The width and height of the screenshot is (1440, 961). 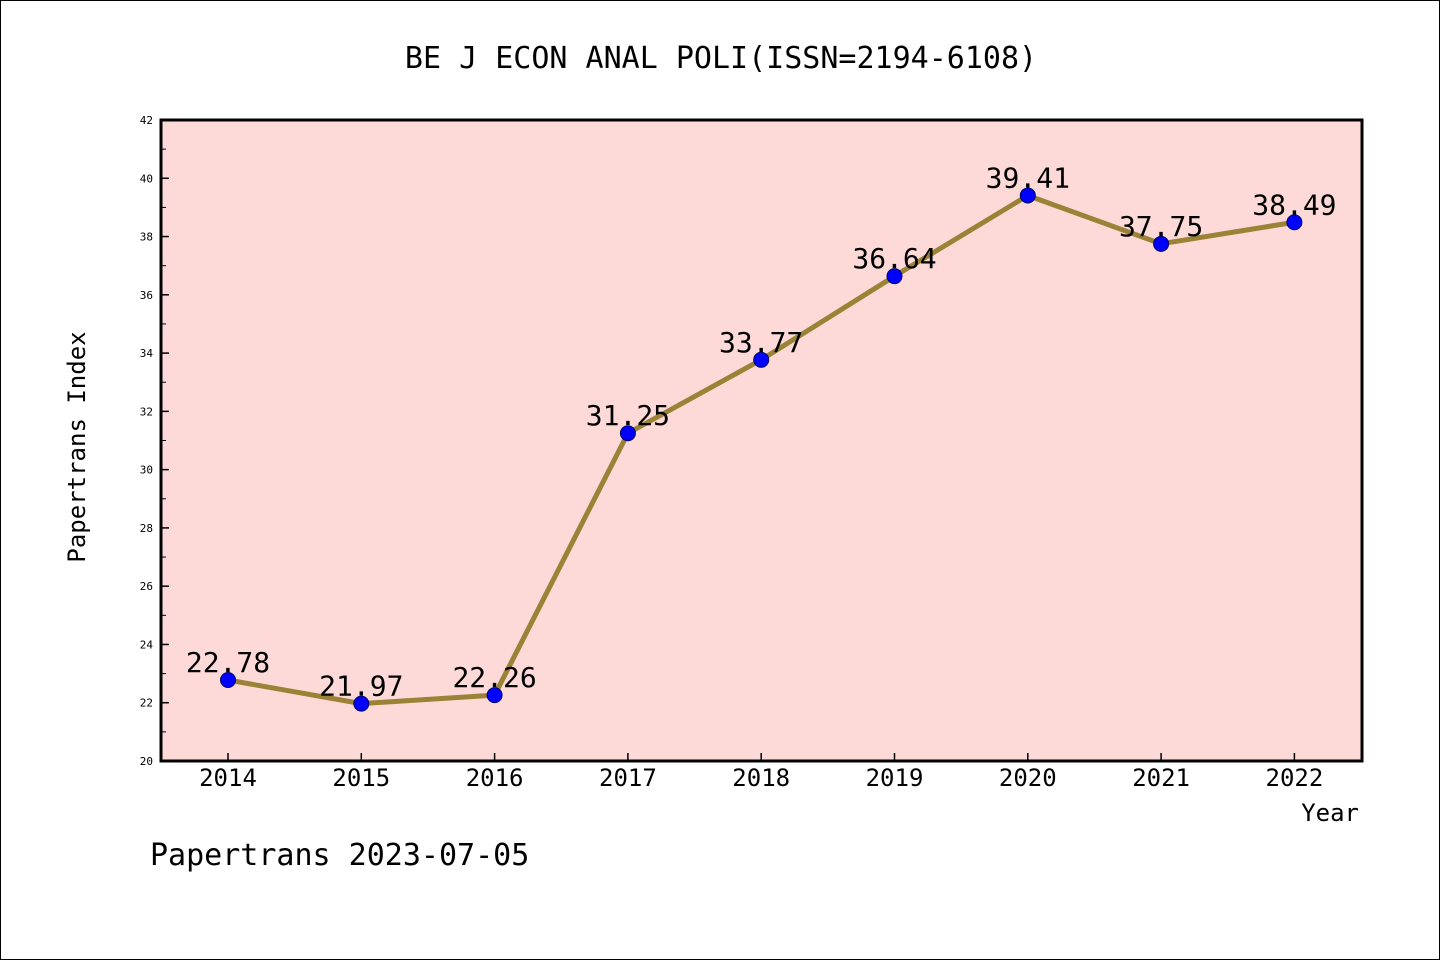 I want to click on y-tick-label: 24, so click(x=147, y=644).